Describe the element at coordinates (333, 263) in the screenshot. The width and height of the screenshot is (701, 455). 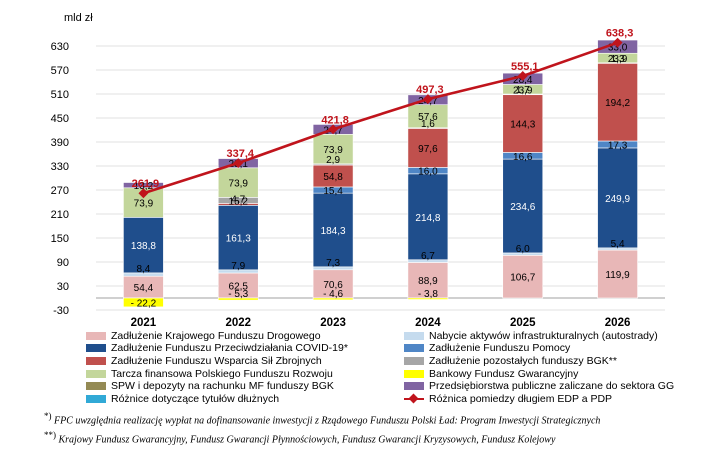
I see `data-label: 7,3` at that location.